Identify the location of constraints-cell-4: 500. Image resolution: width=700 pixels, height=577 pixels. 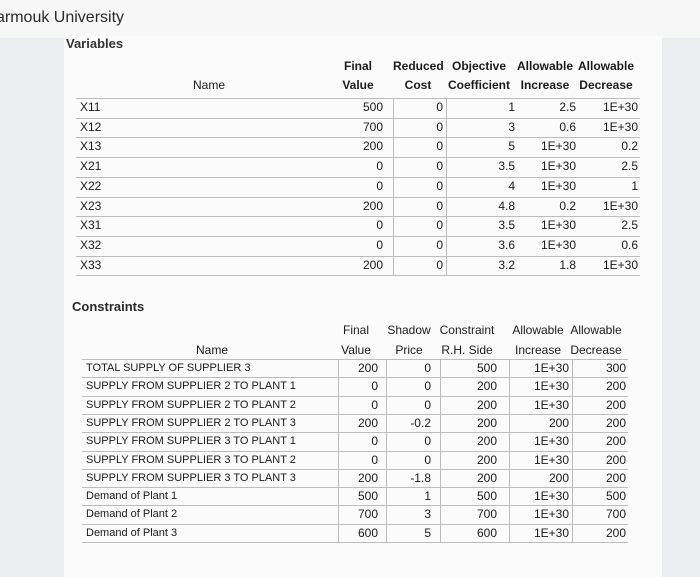
(615, 496).